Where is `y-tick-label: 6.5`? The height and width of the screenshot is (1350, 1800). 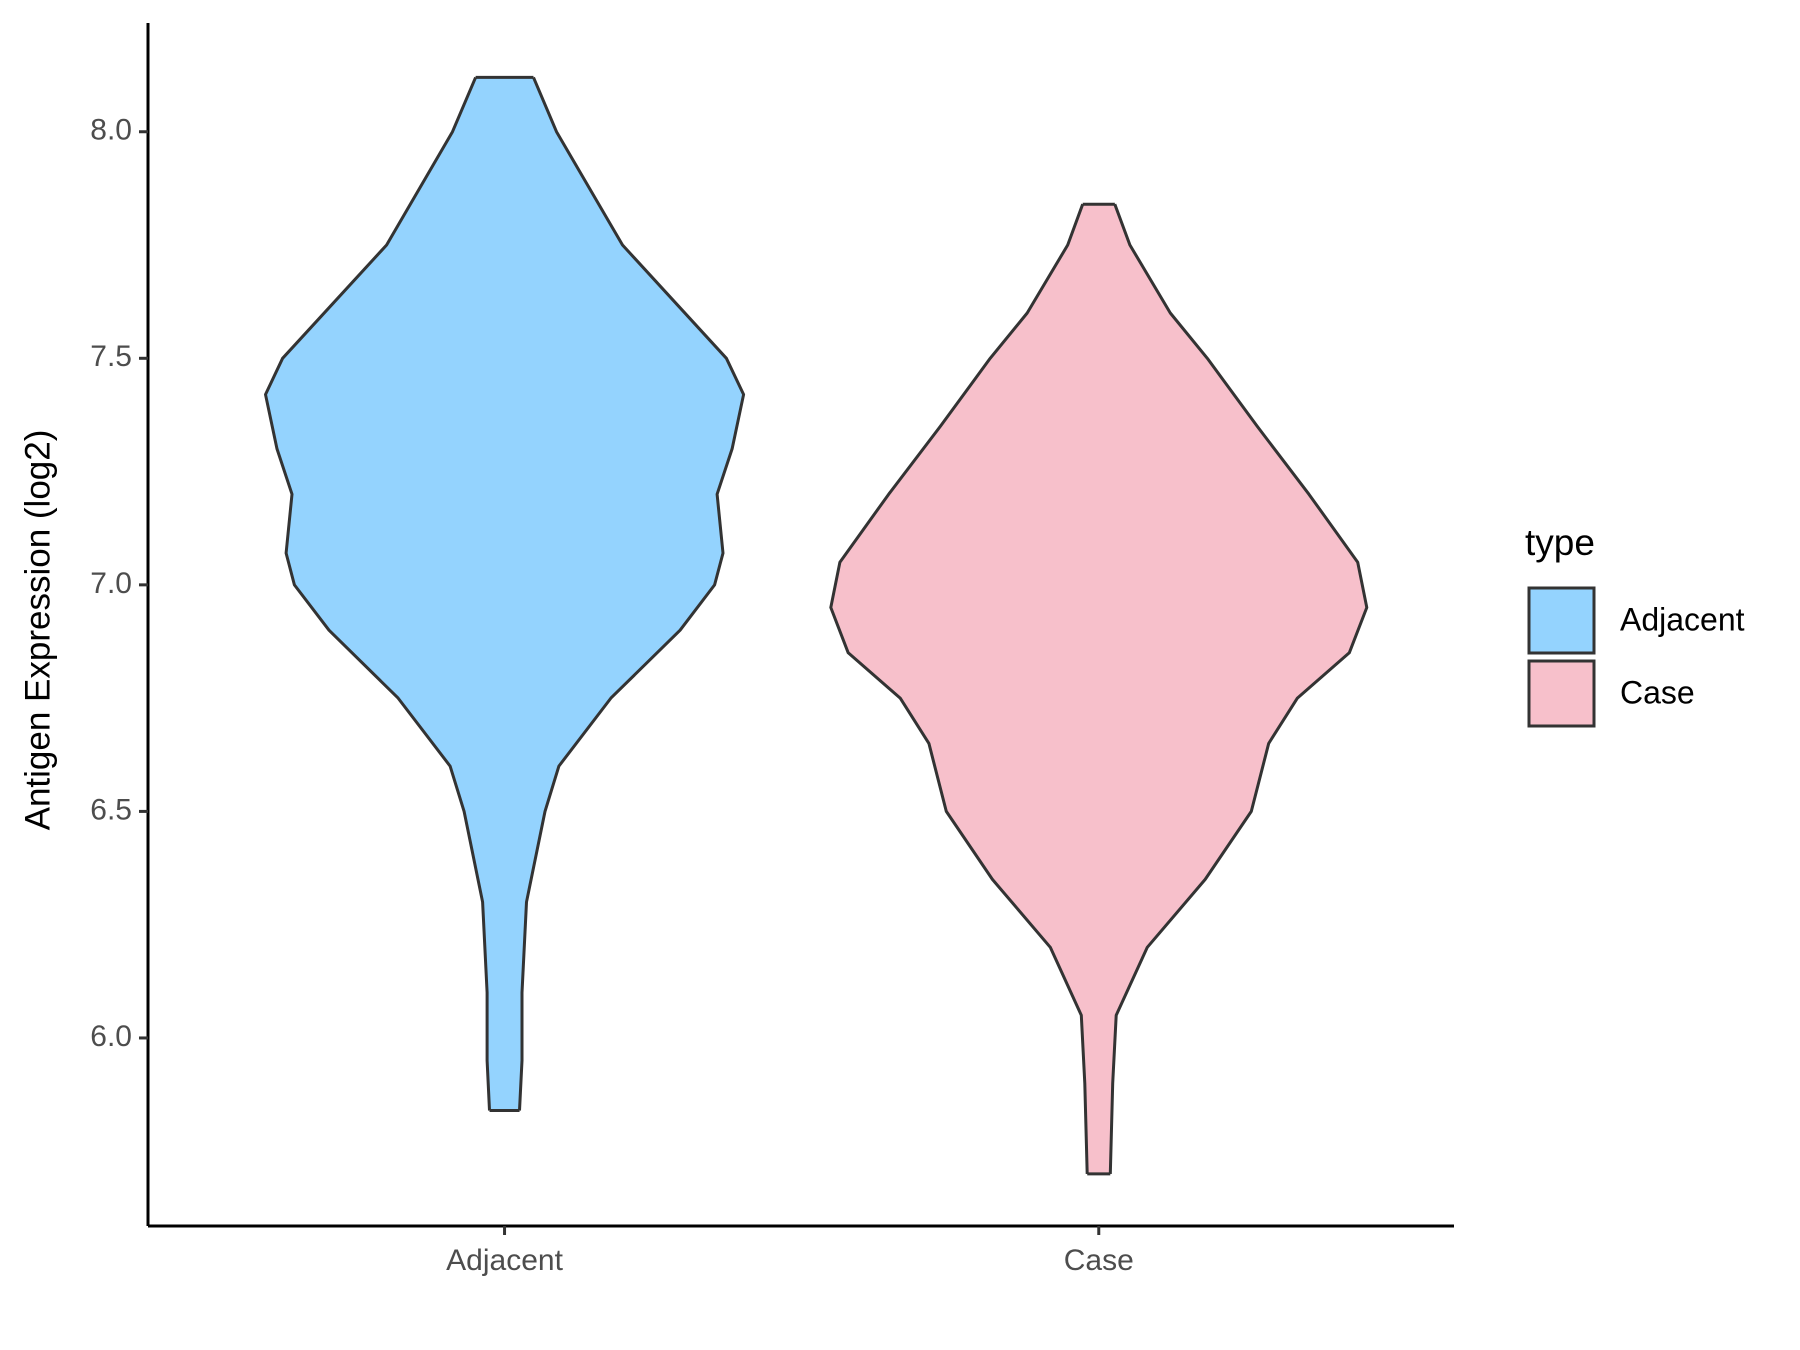 y-tick-label: 6.5 is located at coordinates (111, 809).